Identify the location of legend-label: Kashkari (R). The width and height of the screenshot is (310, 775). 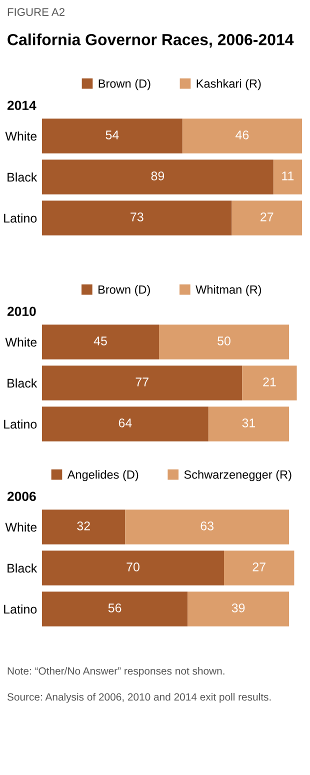
(228, 84).